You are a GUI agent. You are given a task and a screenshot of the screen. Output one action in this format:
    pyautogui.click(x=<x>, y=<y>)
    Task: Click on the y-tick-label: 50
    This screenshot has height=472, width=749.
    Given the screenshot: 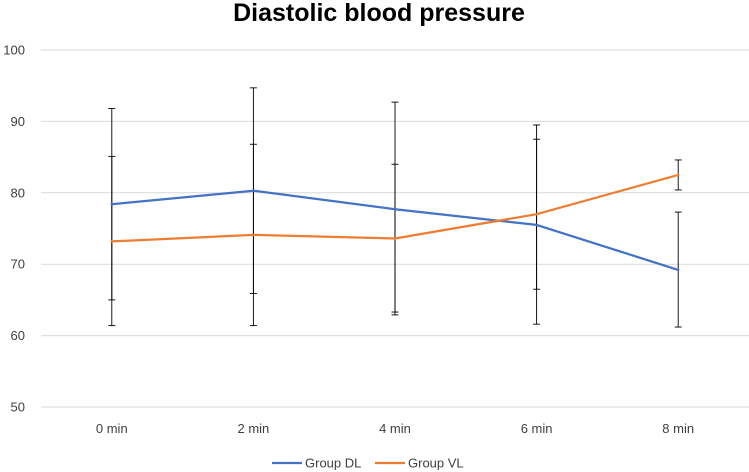 What is the action you would take?
    pyautogui.click(x=18, y=407)
    